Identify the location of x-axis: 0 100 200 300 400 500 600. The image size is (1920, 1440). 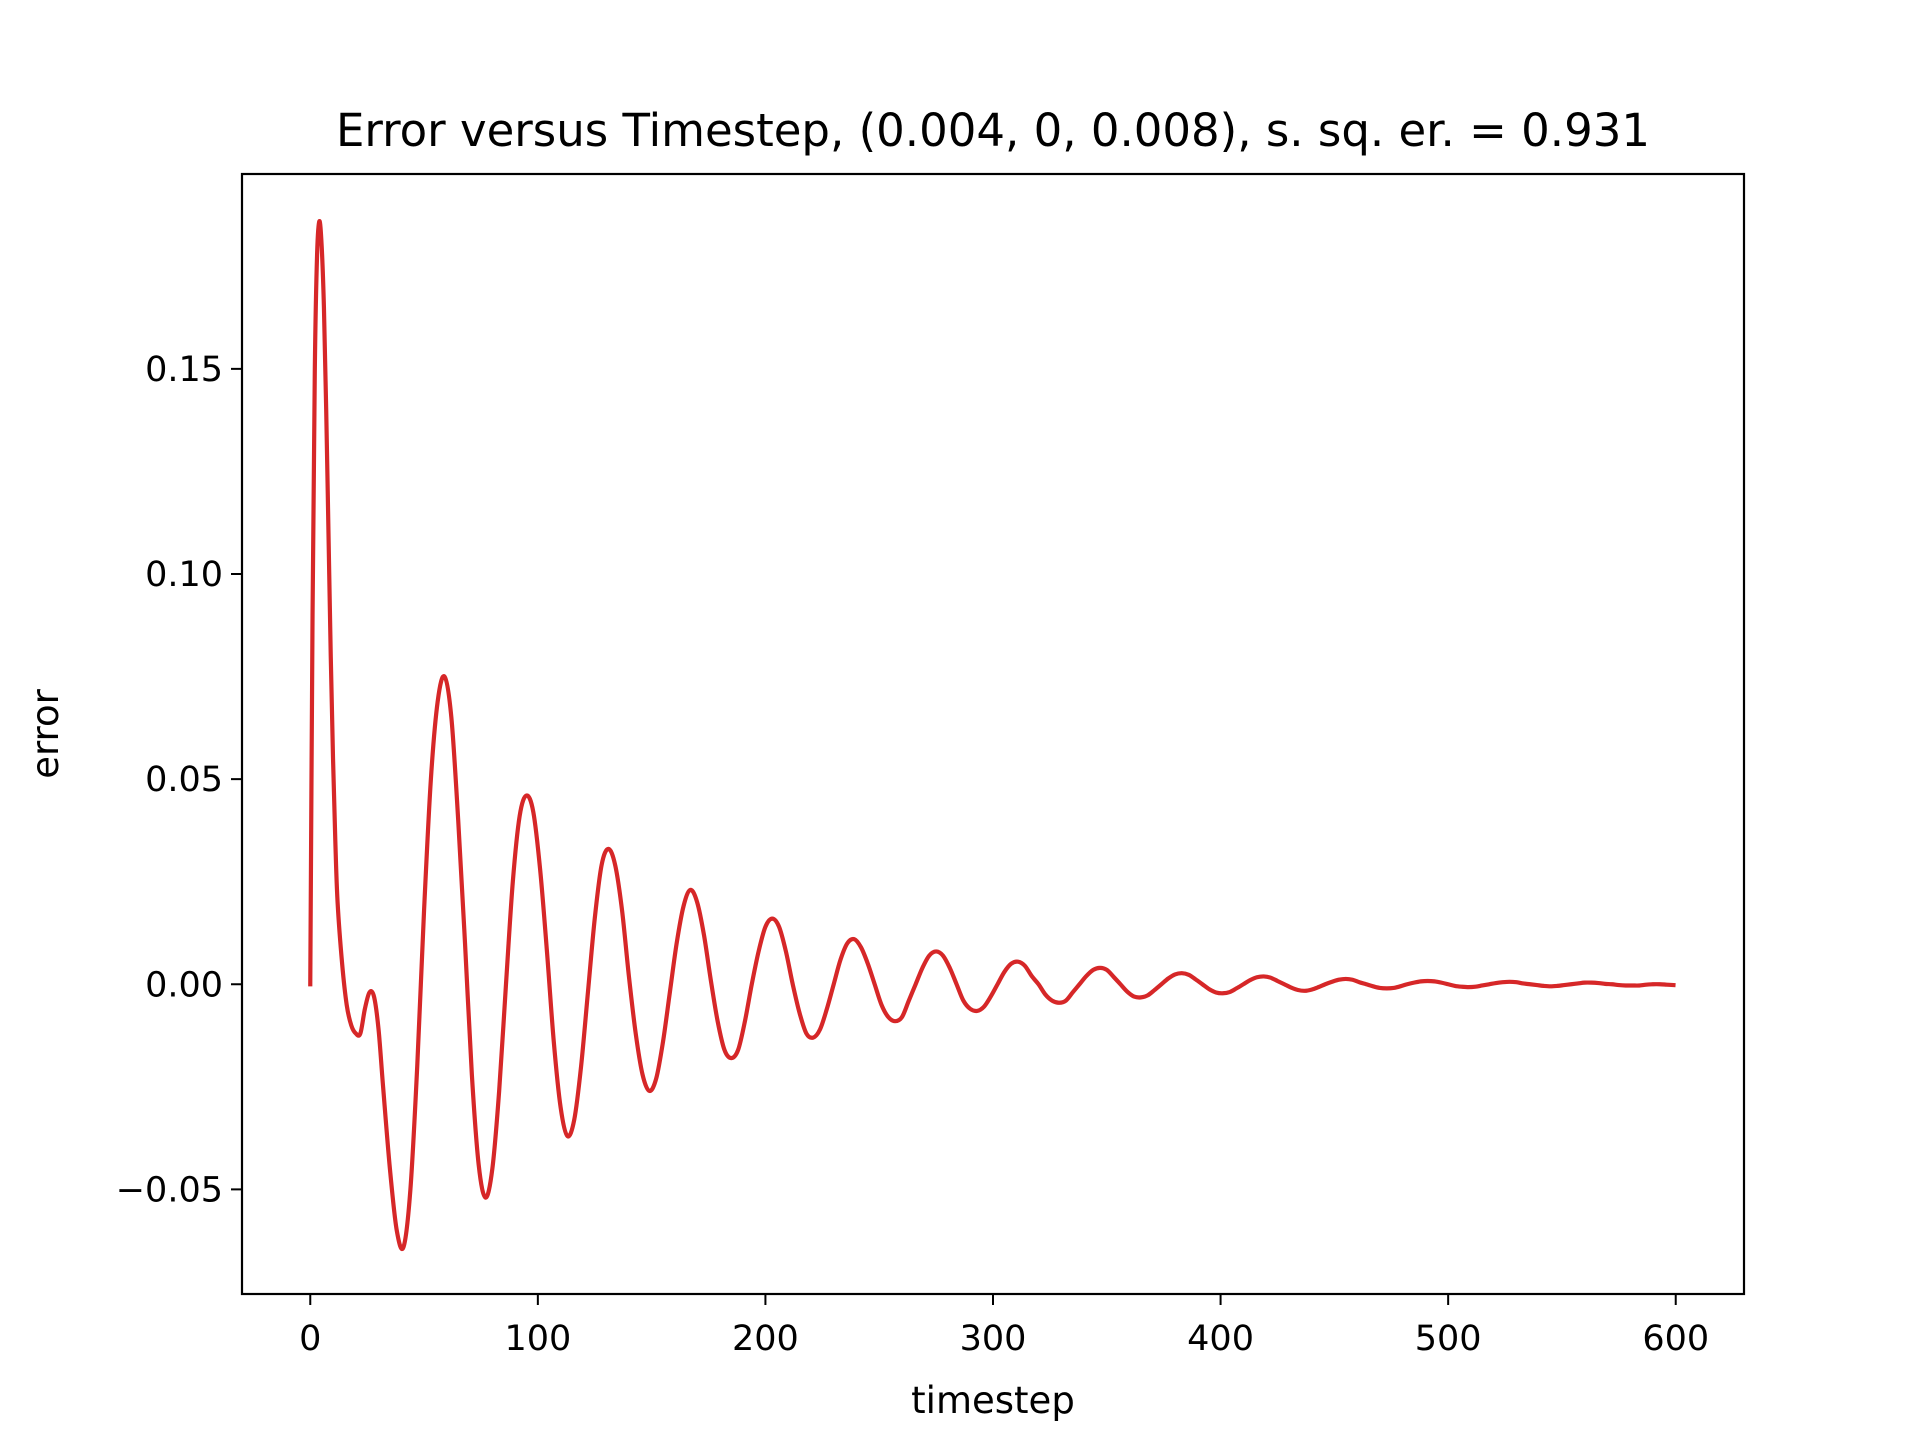
(1004, 1326).